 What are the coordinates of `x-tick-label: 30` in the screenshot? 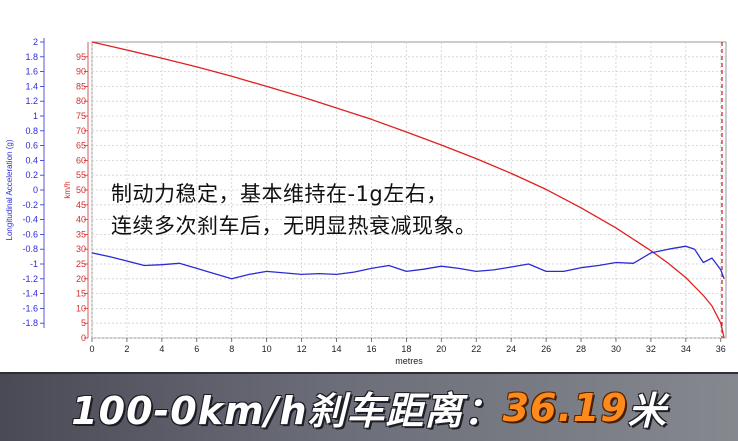 It's located at (616, 349).